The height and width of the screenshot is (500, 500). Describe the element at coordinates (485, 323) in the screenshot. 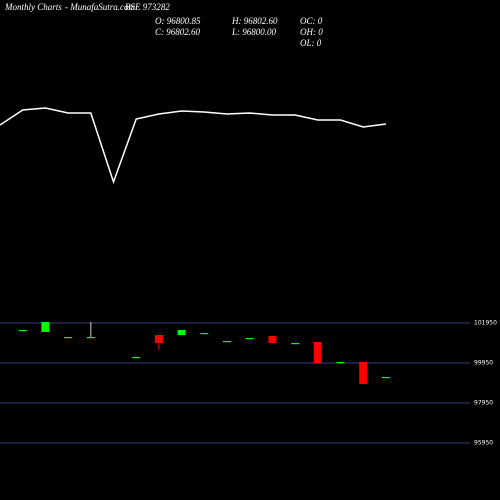

I see `y-tick-label: 101950` at that location.